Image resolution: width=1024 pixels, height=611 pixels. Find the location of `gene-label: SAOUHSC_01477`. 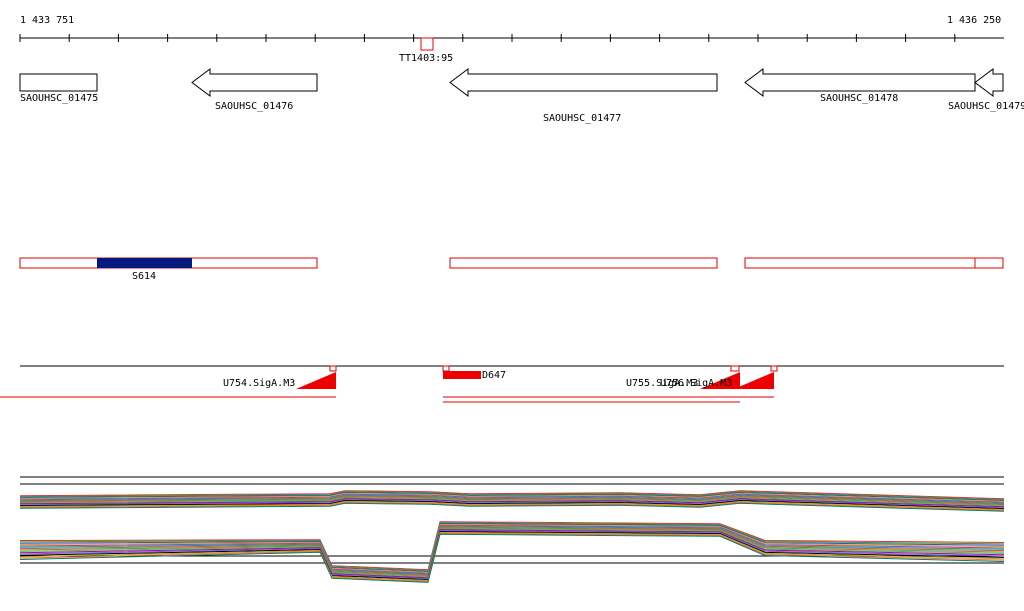

gene-label: SAOUHSC_01477 is located at coordinates (582, 118).